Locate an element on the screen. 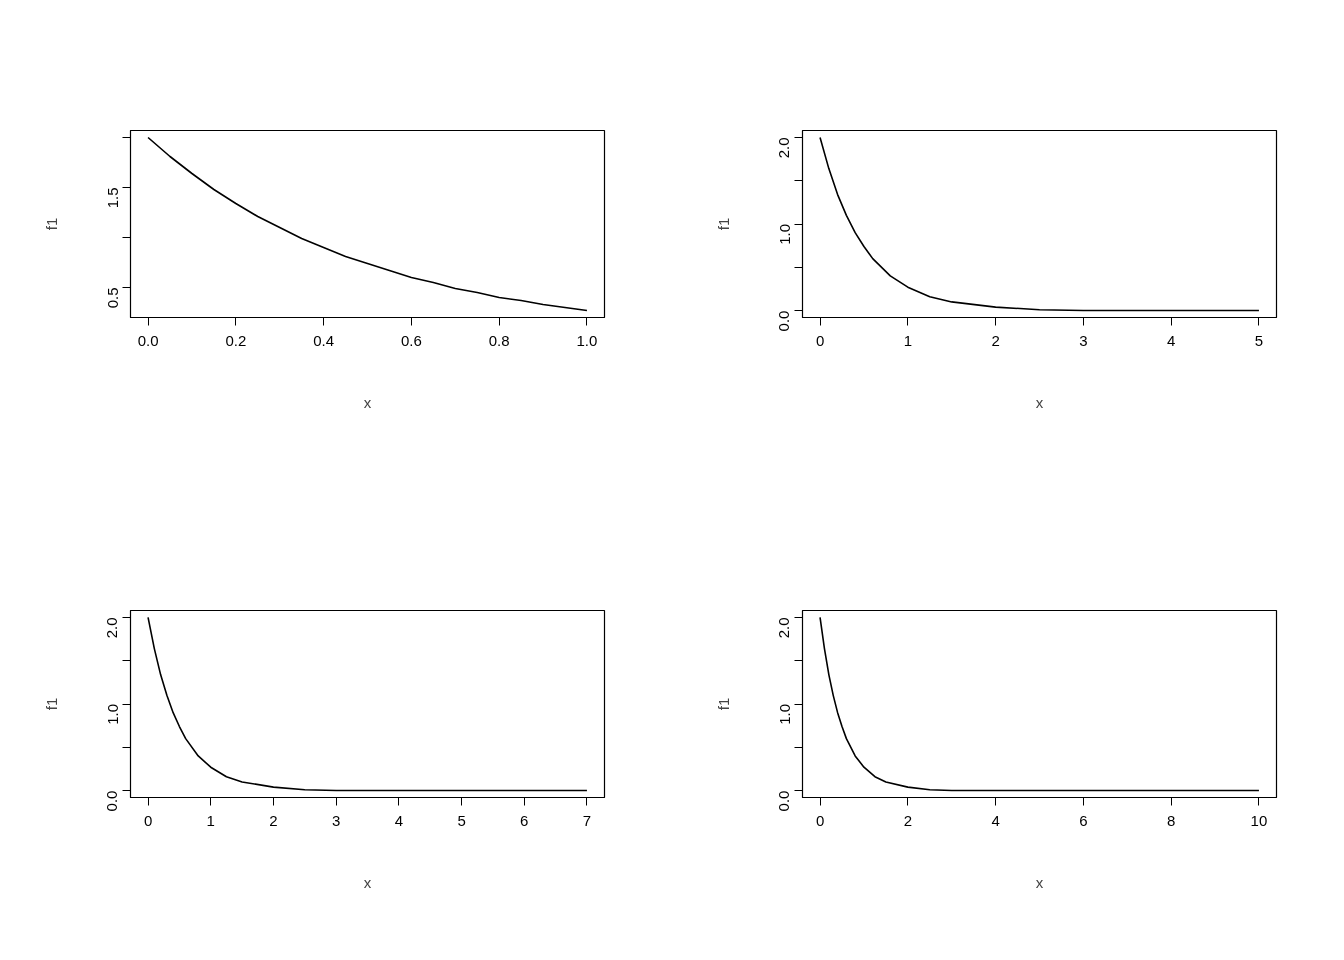  x-tick-label: 10 is located at coordinates (1259, 820).